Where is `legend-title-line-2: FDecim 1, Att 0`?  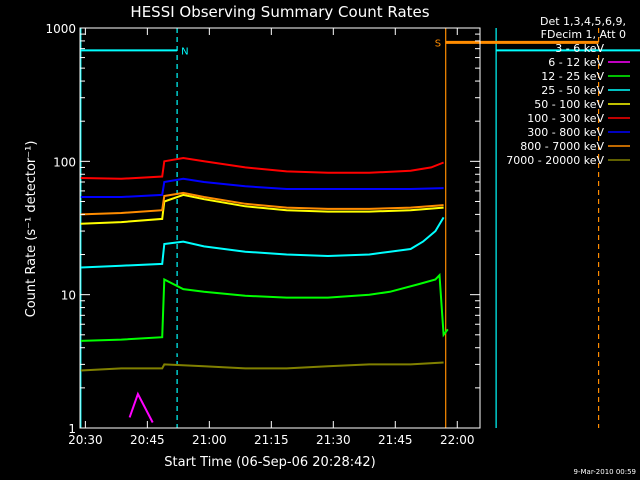 legend-title-line-2: FDecim 1, Att 0 is located at coordinates (583, 34).